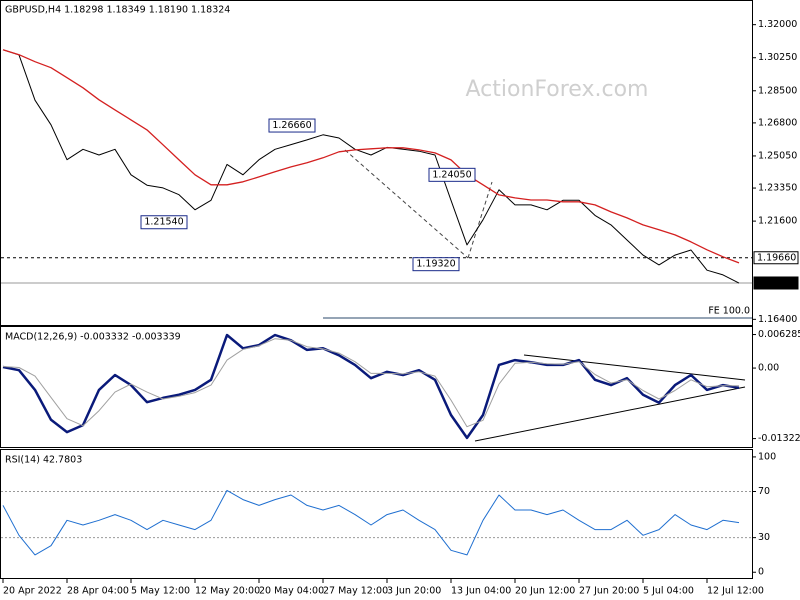  I want to click on x-tick-label: 20 Apr 2022, so click(32, 591).